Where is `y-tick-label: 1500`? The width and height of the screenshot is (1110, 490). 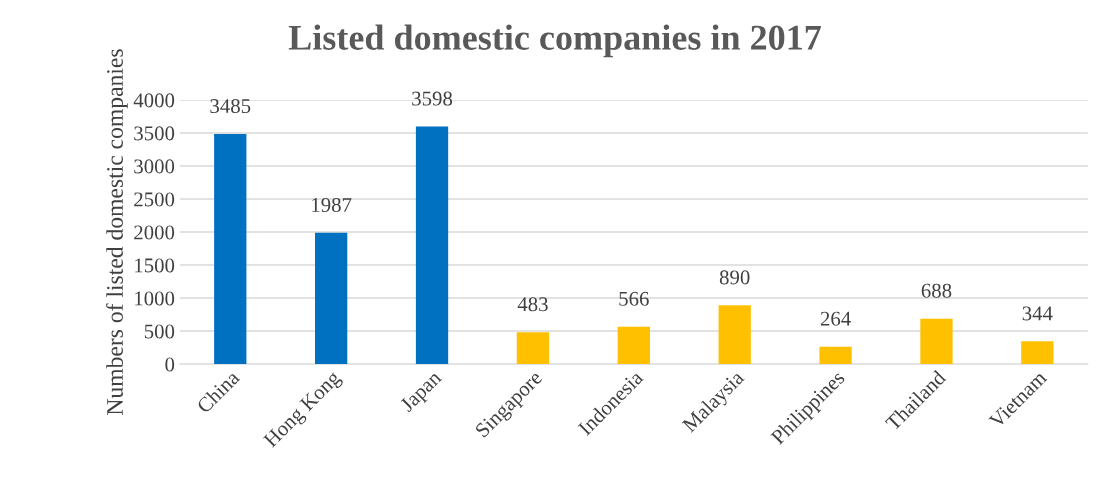 y-tick-label: 1500 is located at coordinates (155, 265).